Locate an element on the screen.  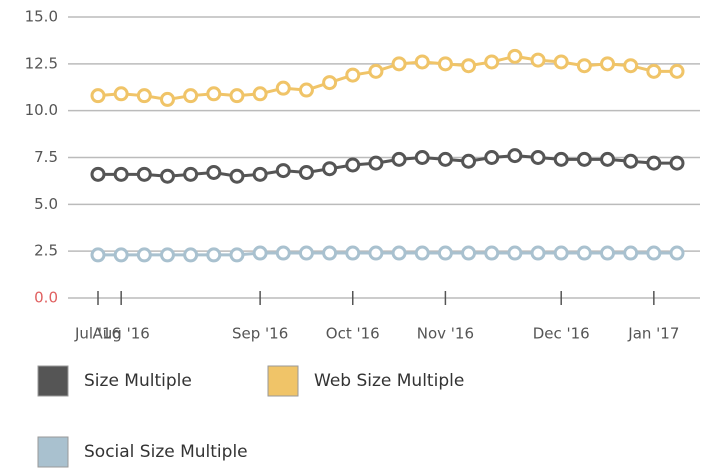
x-tick-label: Oct '16 is located at coordinates (353, 334).